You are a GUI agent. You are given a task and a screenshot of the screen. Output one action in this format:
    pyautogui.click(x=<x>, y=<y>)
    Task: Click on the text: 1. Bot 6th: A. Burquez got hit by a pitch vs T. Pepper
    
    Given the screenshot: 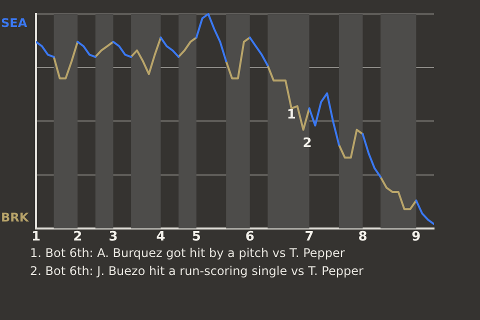 What is the action you would take?
    pyautogui.click(x=188, y=253)
    